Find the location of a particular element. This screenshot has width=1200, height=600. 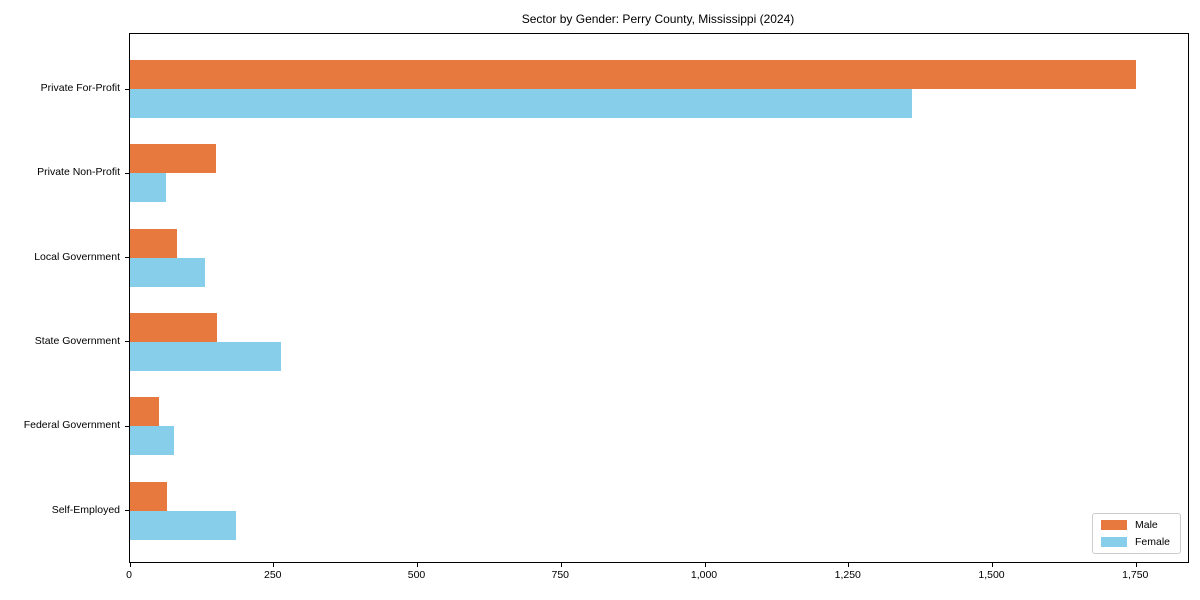

x-tick-label: 1,250 is located at coordinates (847, 575).